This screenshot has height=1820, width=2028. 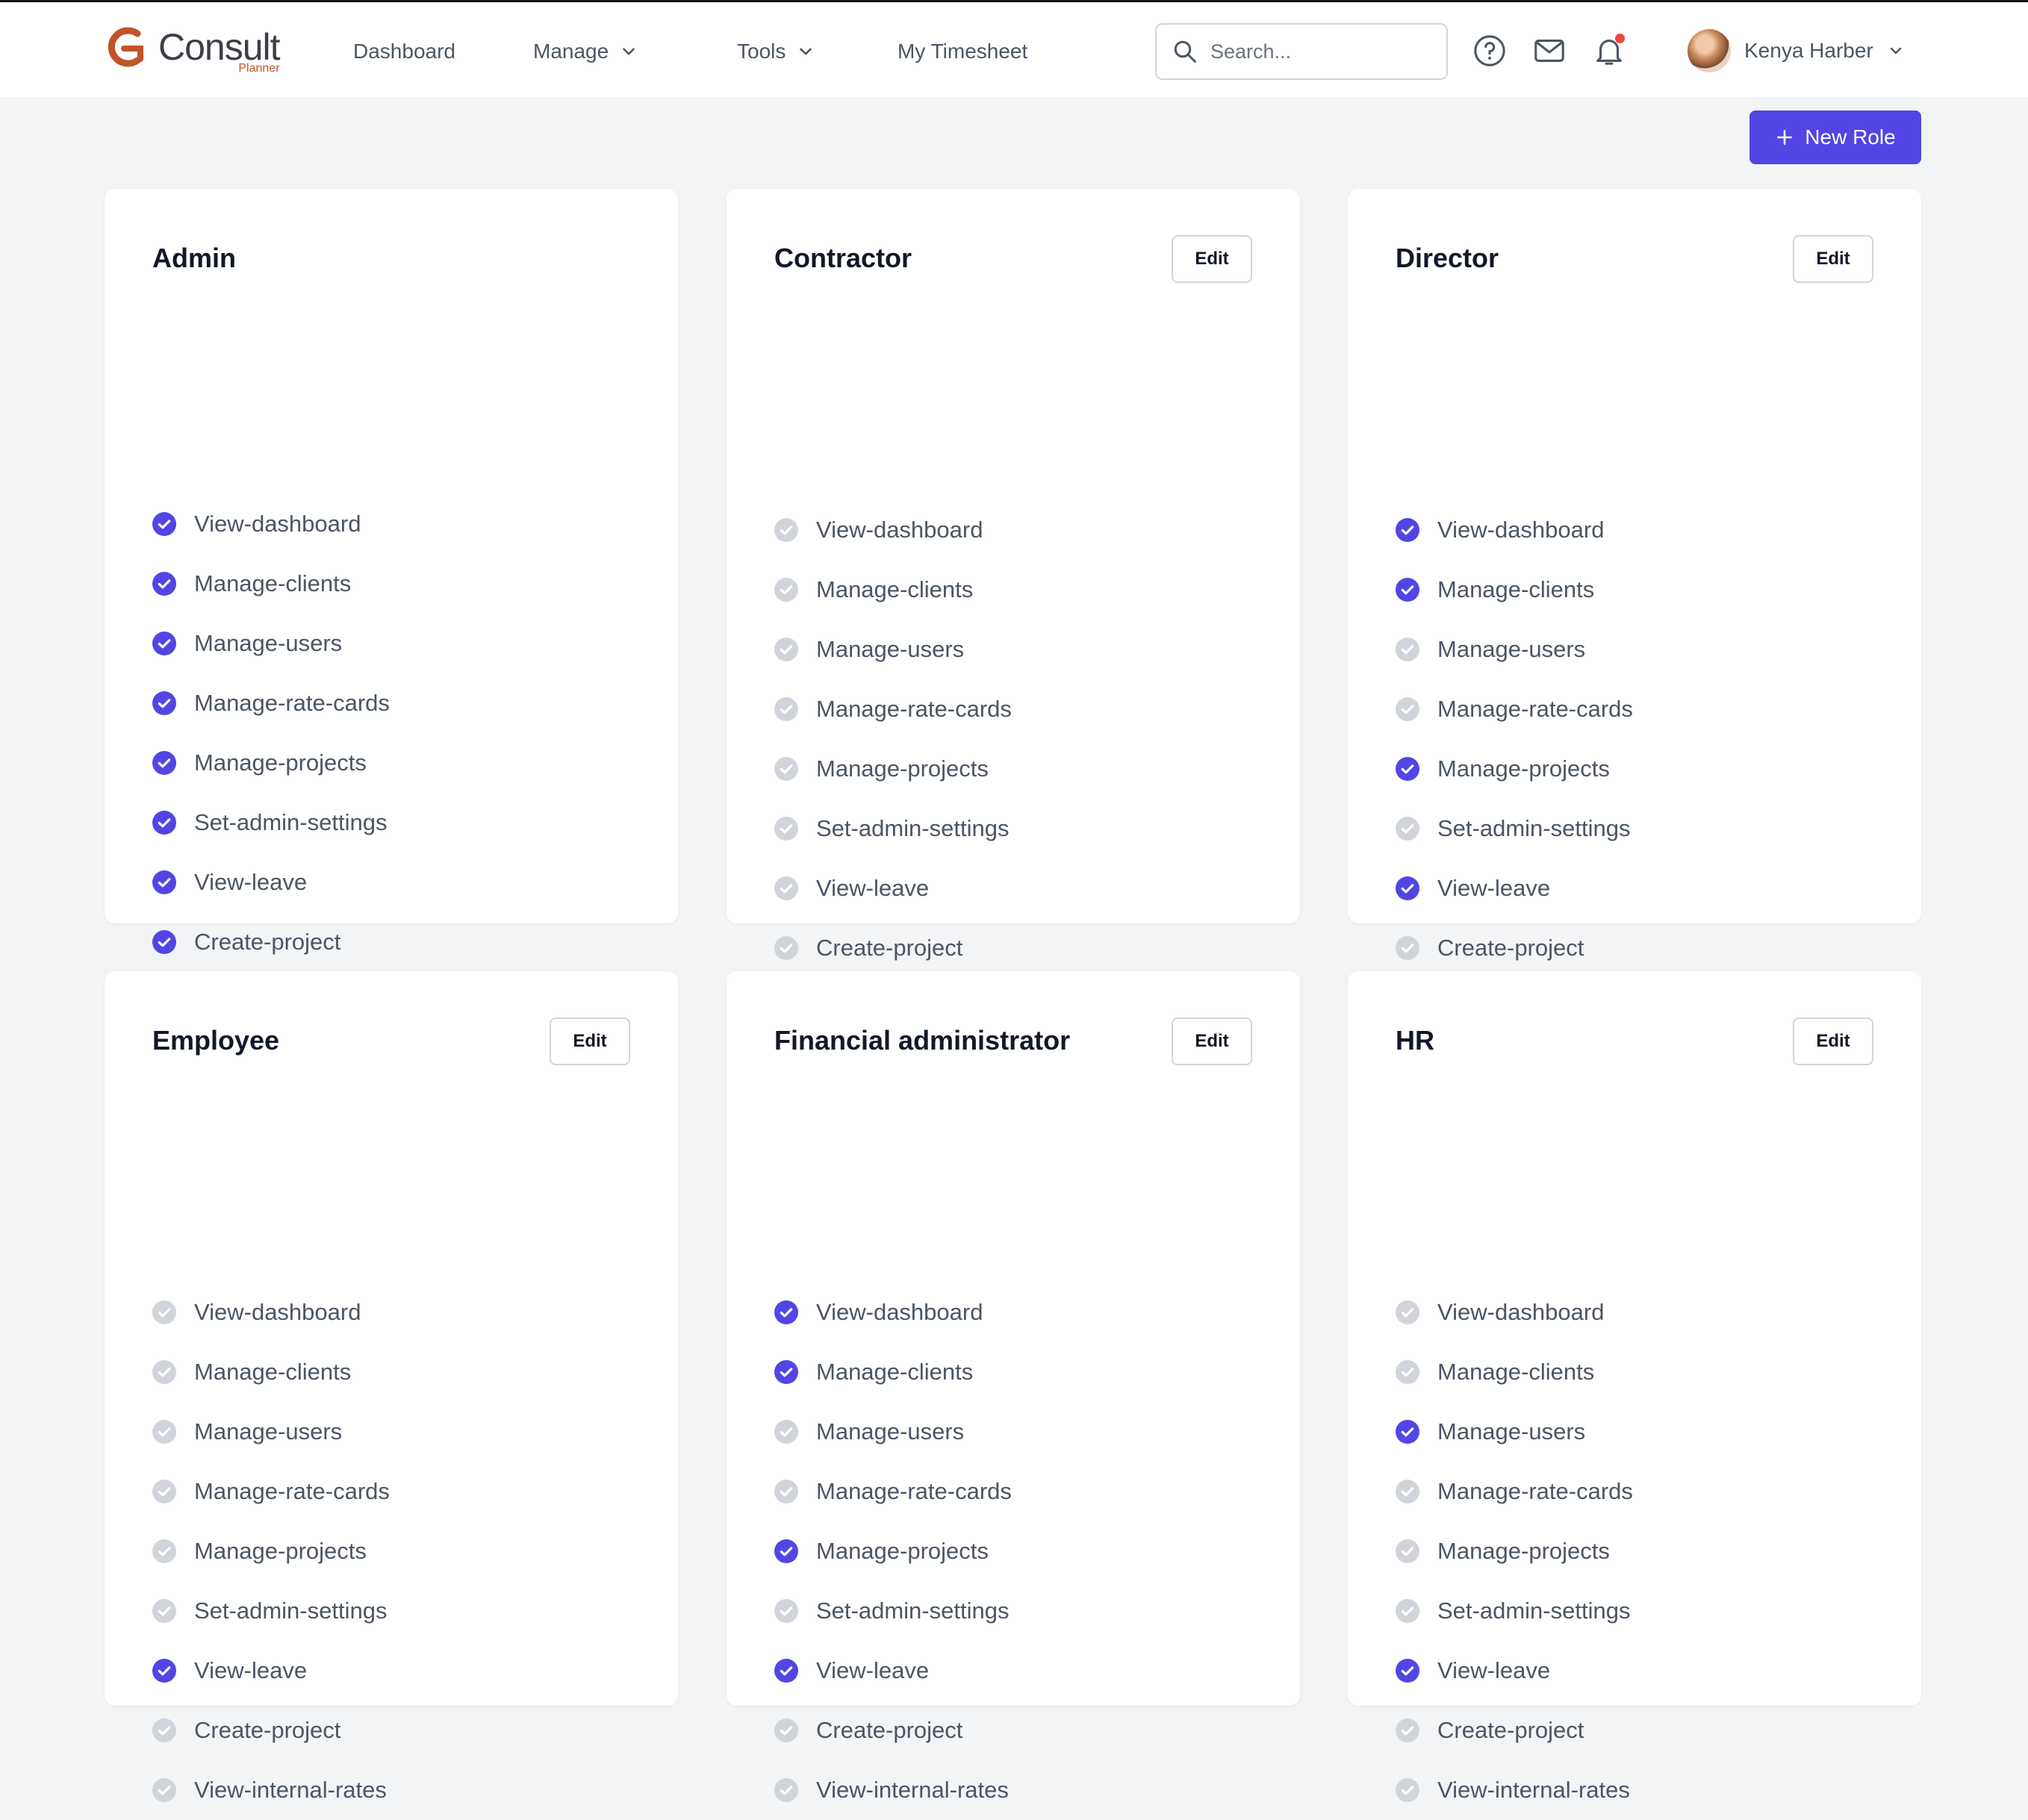 What do you see at coordinates (776, 51) in the screenshot?
I see `nav-tools: Tools` at bounding box center [776, 51].